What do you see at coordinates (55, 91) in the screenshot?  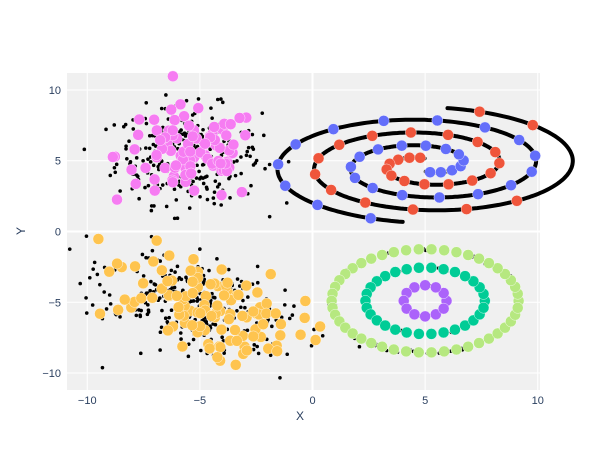 I see `y-tick-label: 10` at bounding box center [55, 91].